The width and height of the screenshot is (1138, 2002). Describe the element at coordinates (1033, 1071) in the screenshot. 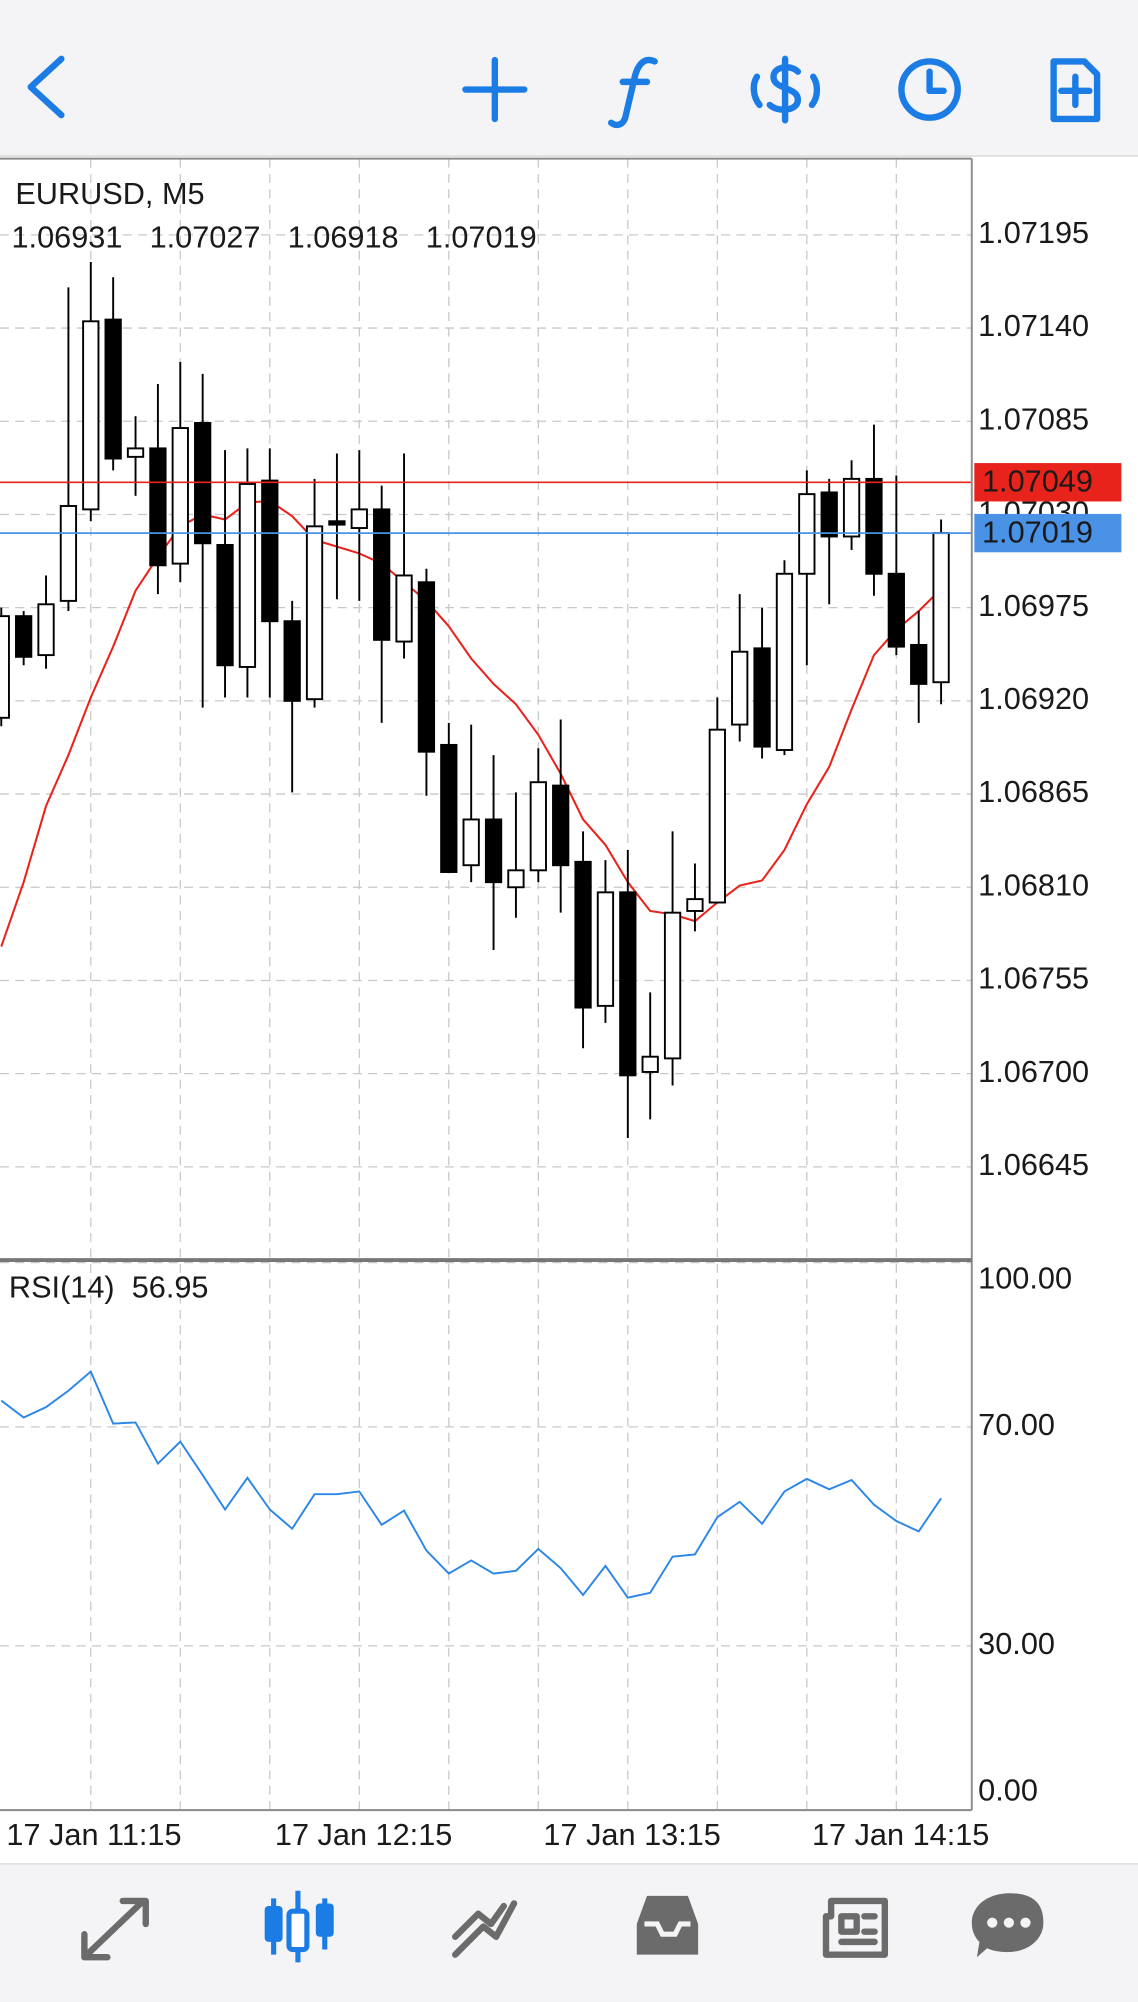

I see `y-tick-label: 1.06700` at that location.